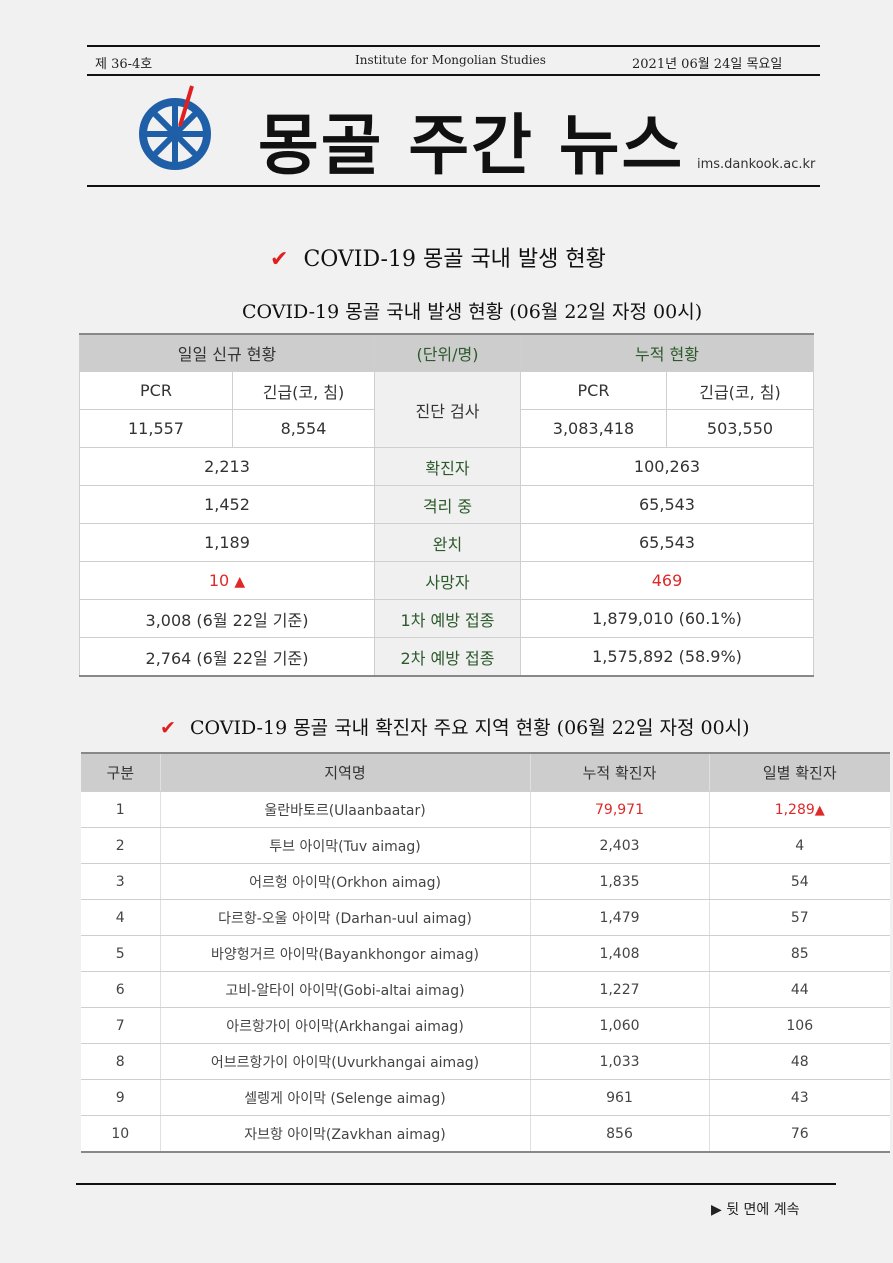  Describe the element at coordinates (619, 1134) in the screenshot. I see `total-cases: 856` at that location.